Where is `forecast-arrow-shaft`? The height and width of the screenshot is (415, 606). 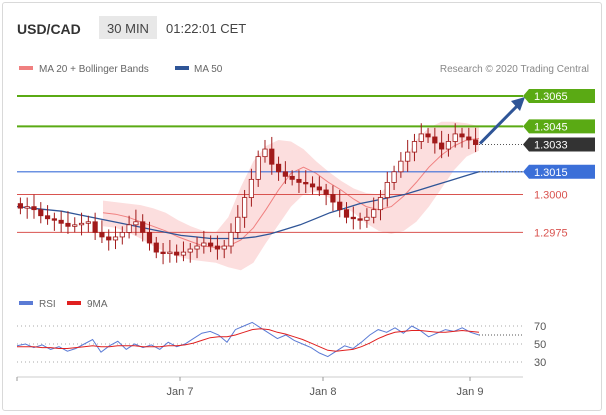
forecast-arrow-shaft is located at coordinates (499, 123).